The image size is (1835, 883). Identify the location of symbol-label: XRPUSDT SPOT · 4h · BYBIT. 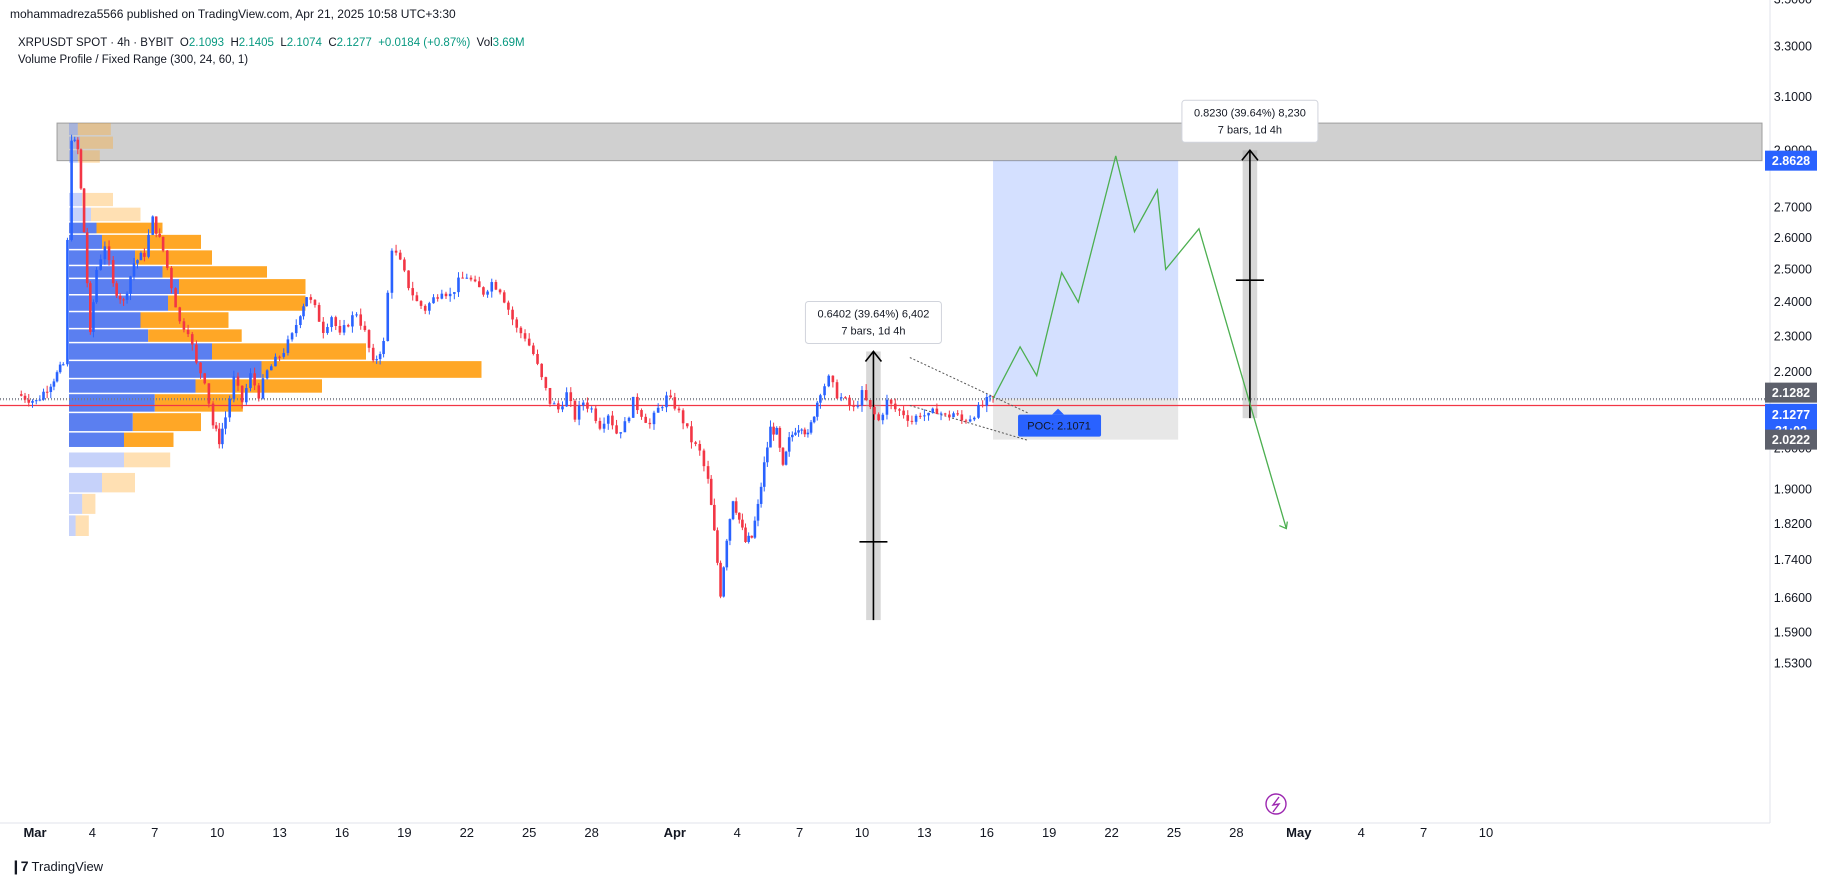
(96, 43).